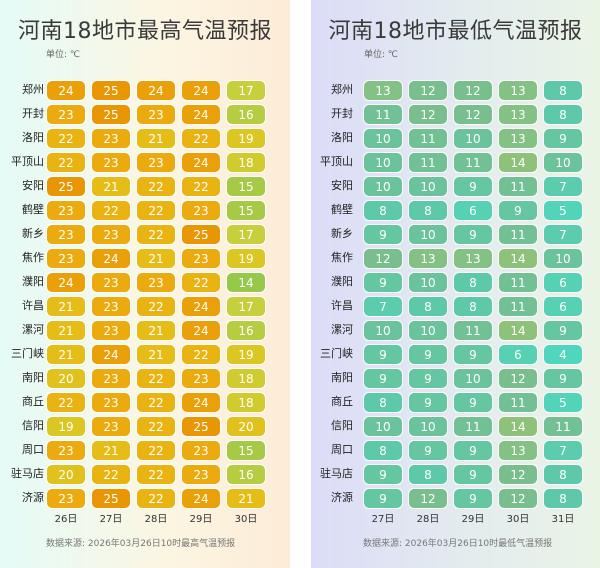  I want to click on temp-cell: 16, so click(246, 114).